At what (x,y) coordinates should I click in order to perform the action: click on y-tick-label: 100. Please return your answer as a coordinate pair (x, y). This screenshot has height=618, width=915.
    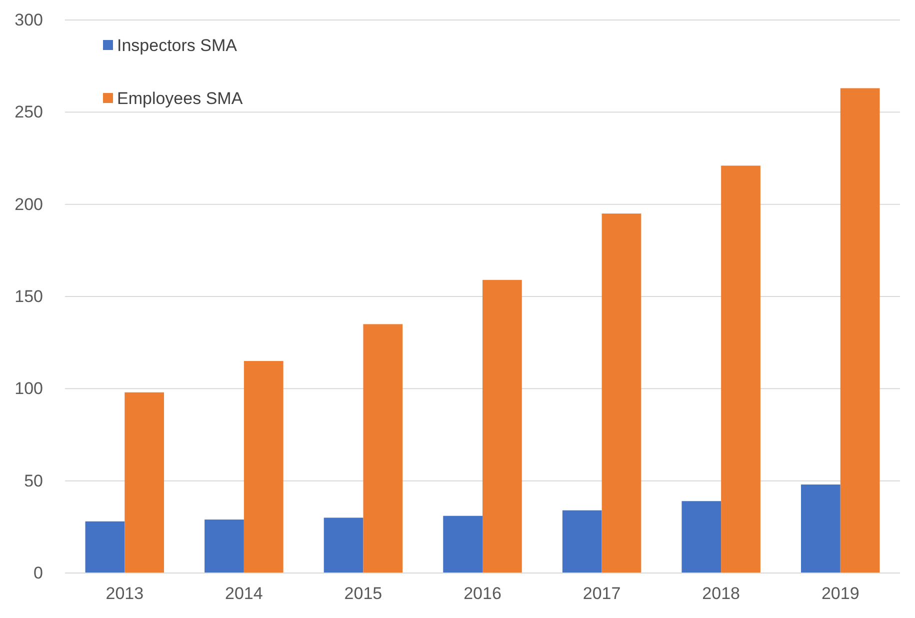
    Looking at the image, I should click on (28, 388).